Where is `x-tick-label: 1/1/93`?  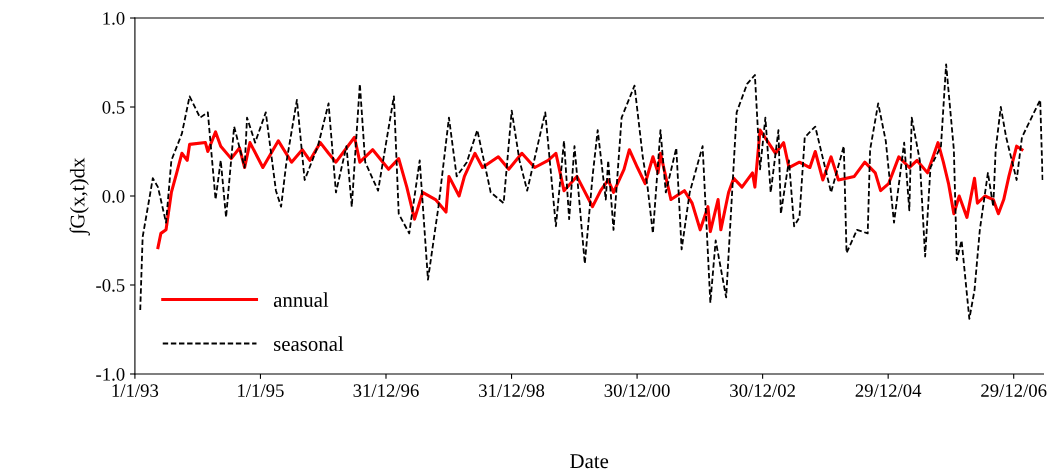
x-tick-label: 1/1/93 is located at coordinates (135, 390).